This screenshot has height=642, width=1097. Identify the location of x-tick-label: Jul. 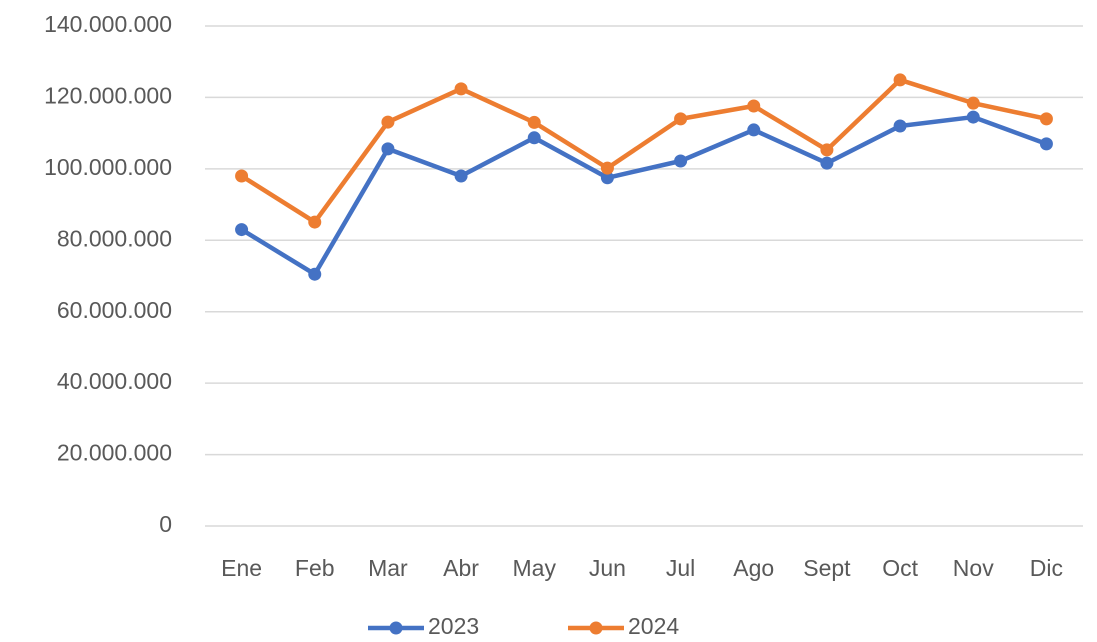
(680, 568).